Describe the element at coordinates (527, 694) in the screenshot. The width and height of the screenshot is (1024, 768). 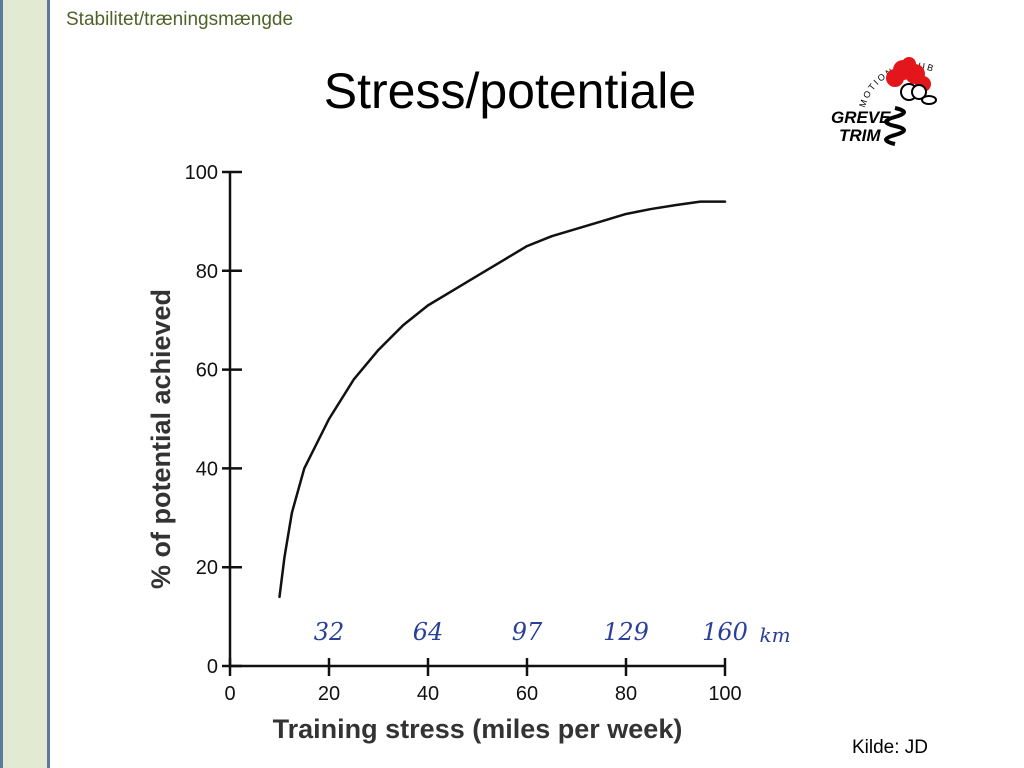
I see `x-tick-label: 60` at that location.